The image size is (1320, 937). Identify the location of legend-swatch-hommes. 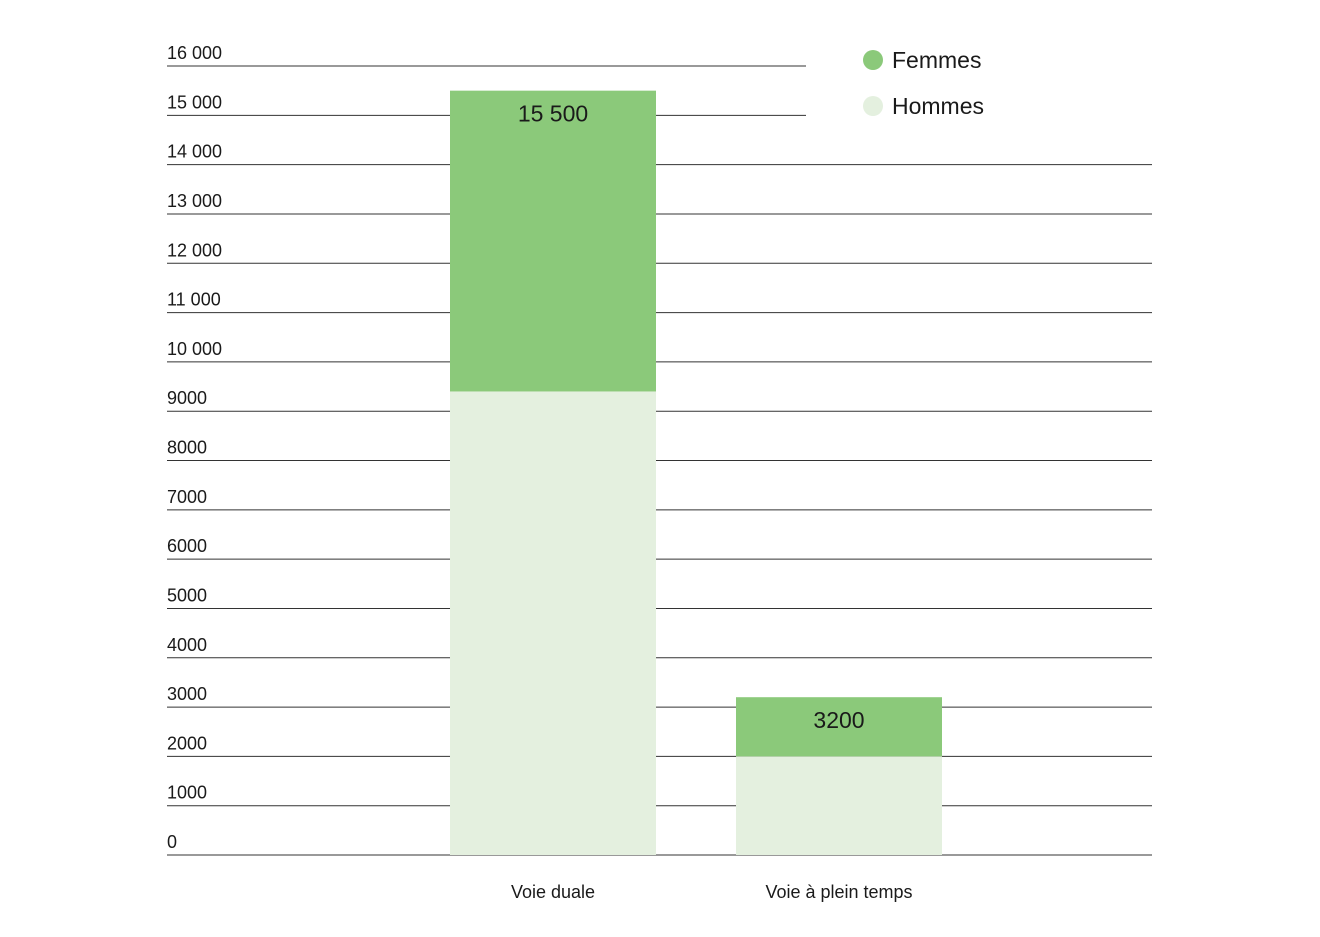
(873, 106).